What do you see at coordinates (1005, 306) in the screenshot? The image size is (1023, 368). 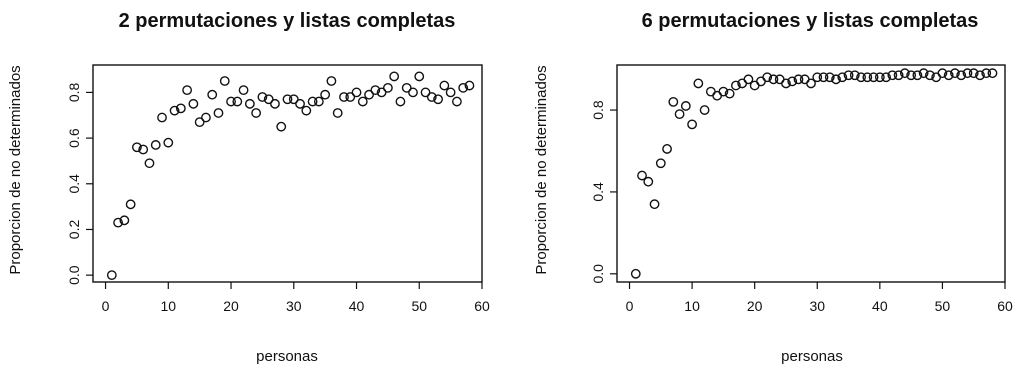 I see `x-tick-label: 60` at bounding box center [1005, 306].